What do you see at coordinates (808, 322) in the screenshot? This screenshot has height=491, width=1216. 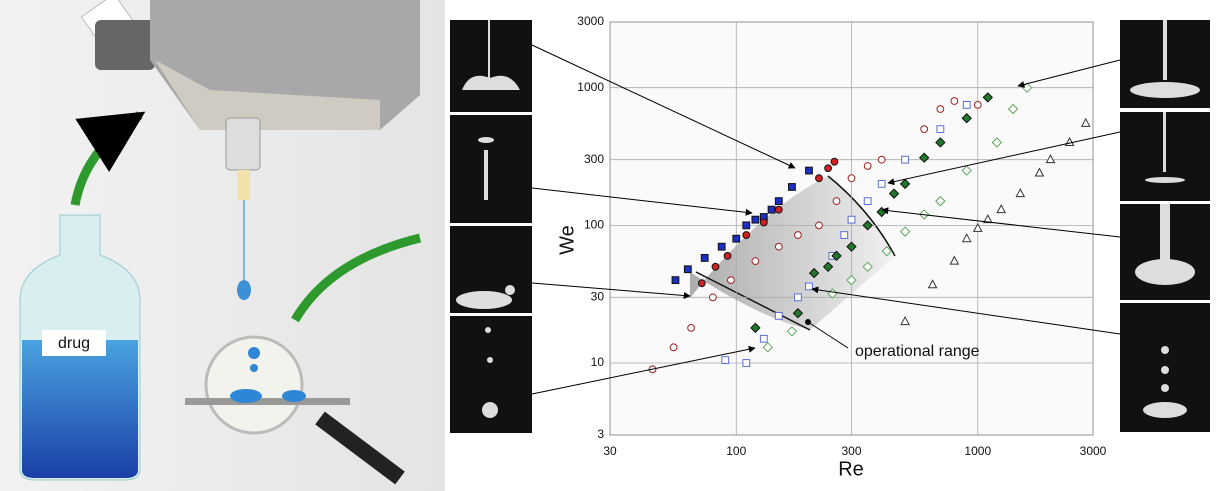 I see `annotation-dot` at bounding box center [808, 322].